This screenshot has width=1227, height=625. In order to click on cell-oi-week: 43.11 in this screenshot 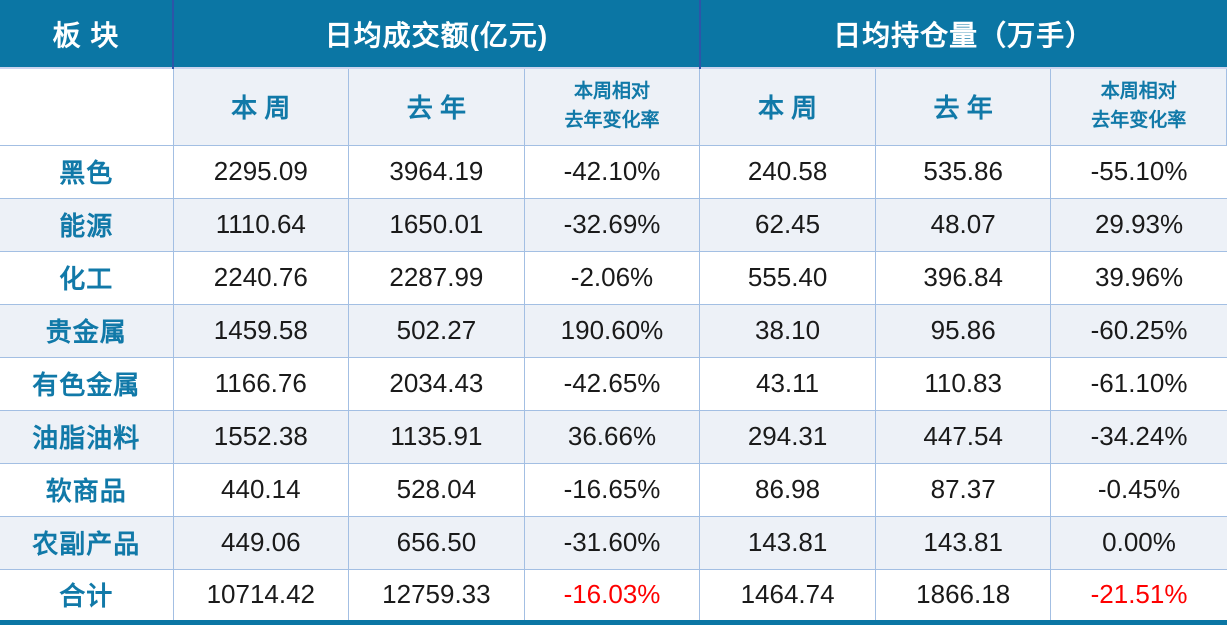, I will do `click(787, 383)`.